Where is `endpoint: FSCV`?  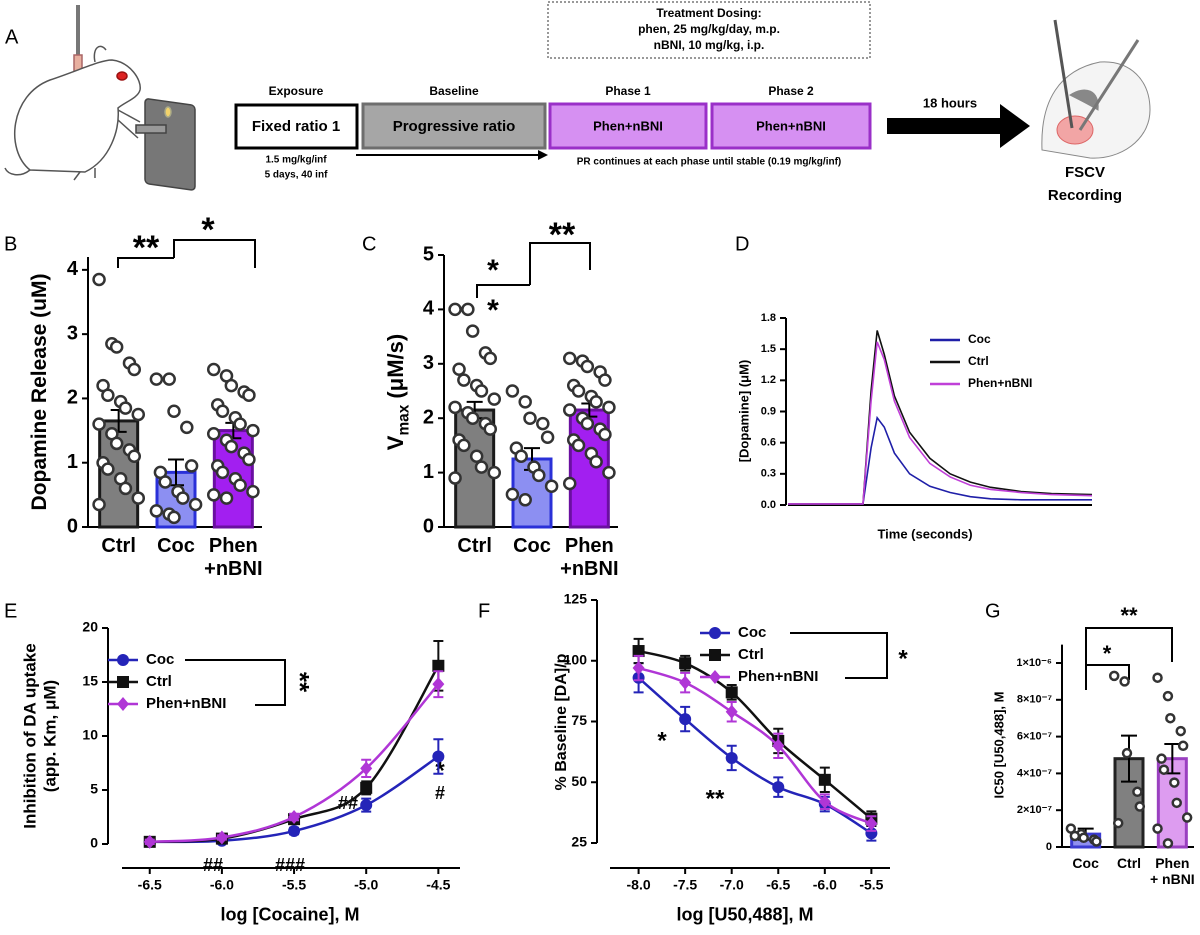
endpoint: FSCV is located at coordinates (1085, 172).